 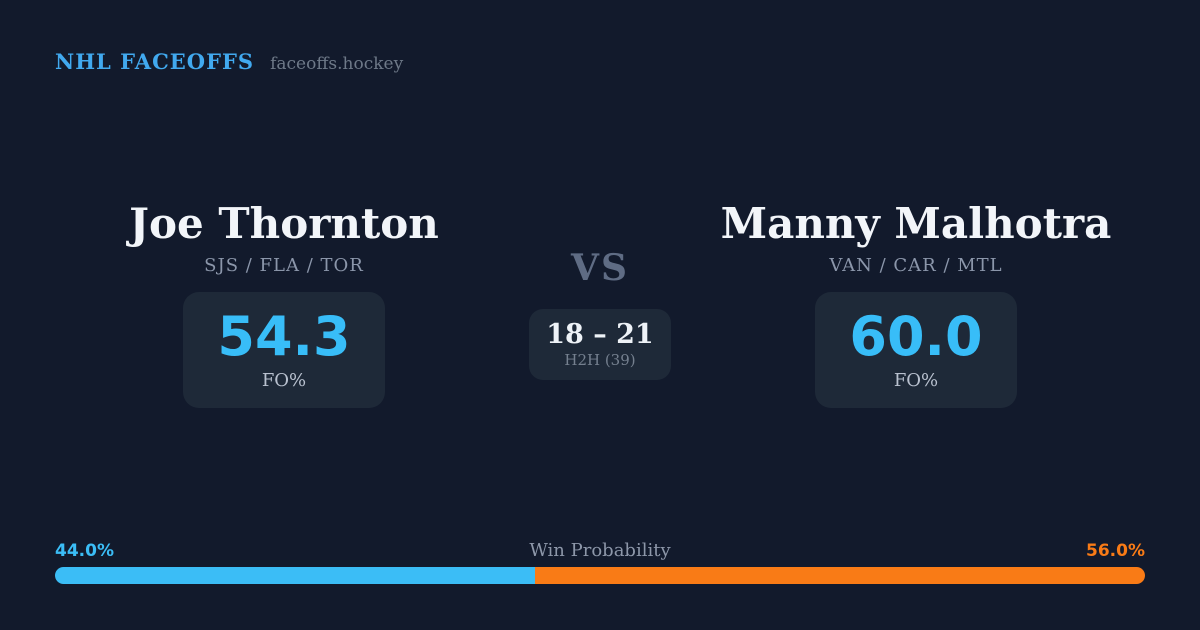 I want to click on win-probability-title: Win Probability, so click(x=600, y=550).